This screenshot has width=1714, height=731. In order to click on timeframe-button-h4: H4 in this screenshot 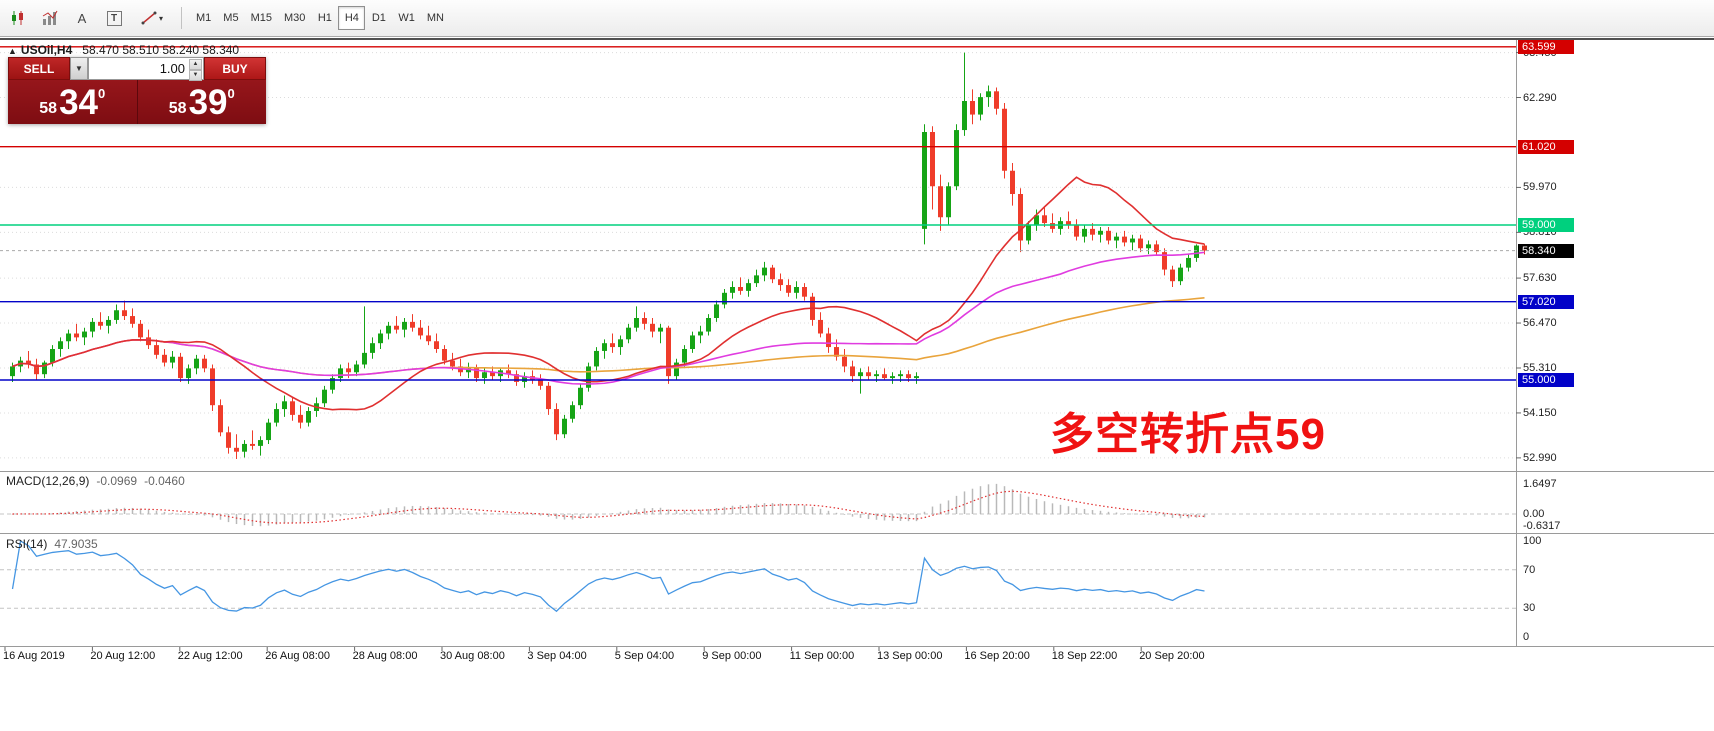, I will do `click(352, 18)`.